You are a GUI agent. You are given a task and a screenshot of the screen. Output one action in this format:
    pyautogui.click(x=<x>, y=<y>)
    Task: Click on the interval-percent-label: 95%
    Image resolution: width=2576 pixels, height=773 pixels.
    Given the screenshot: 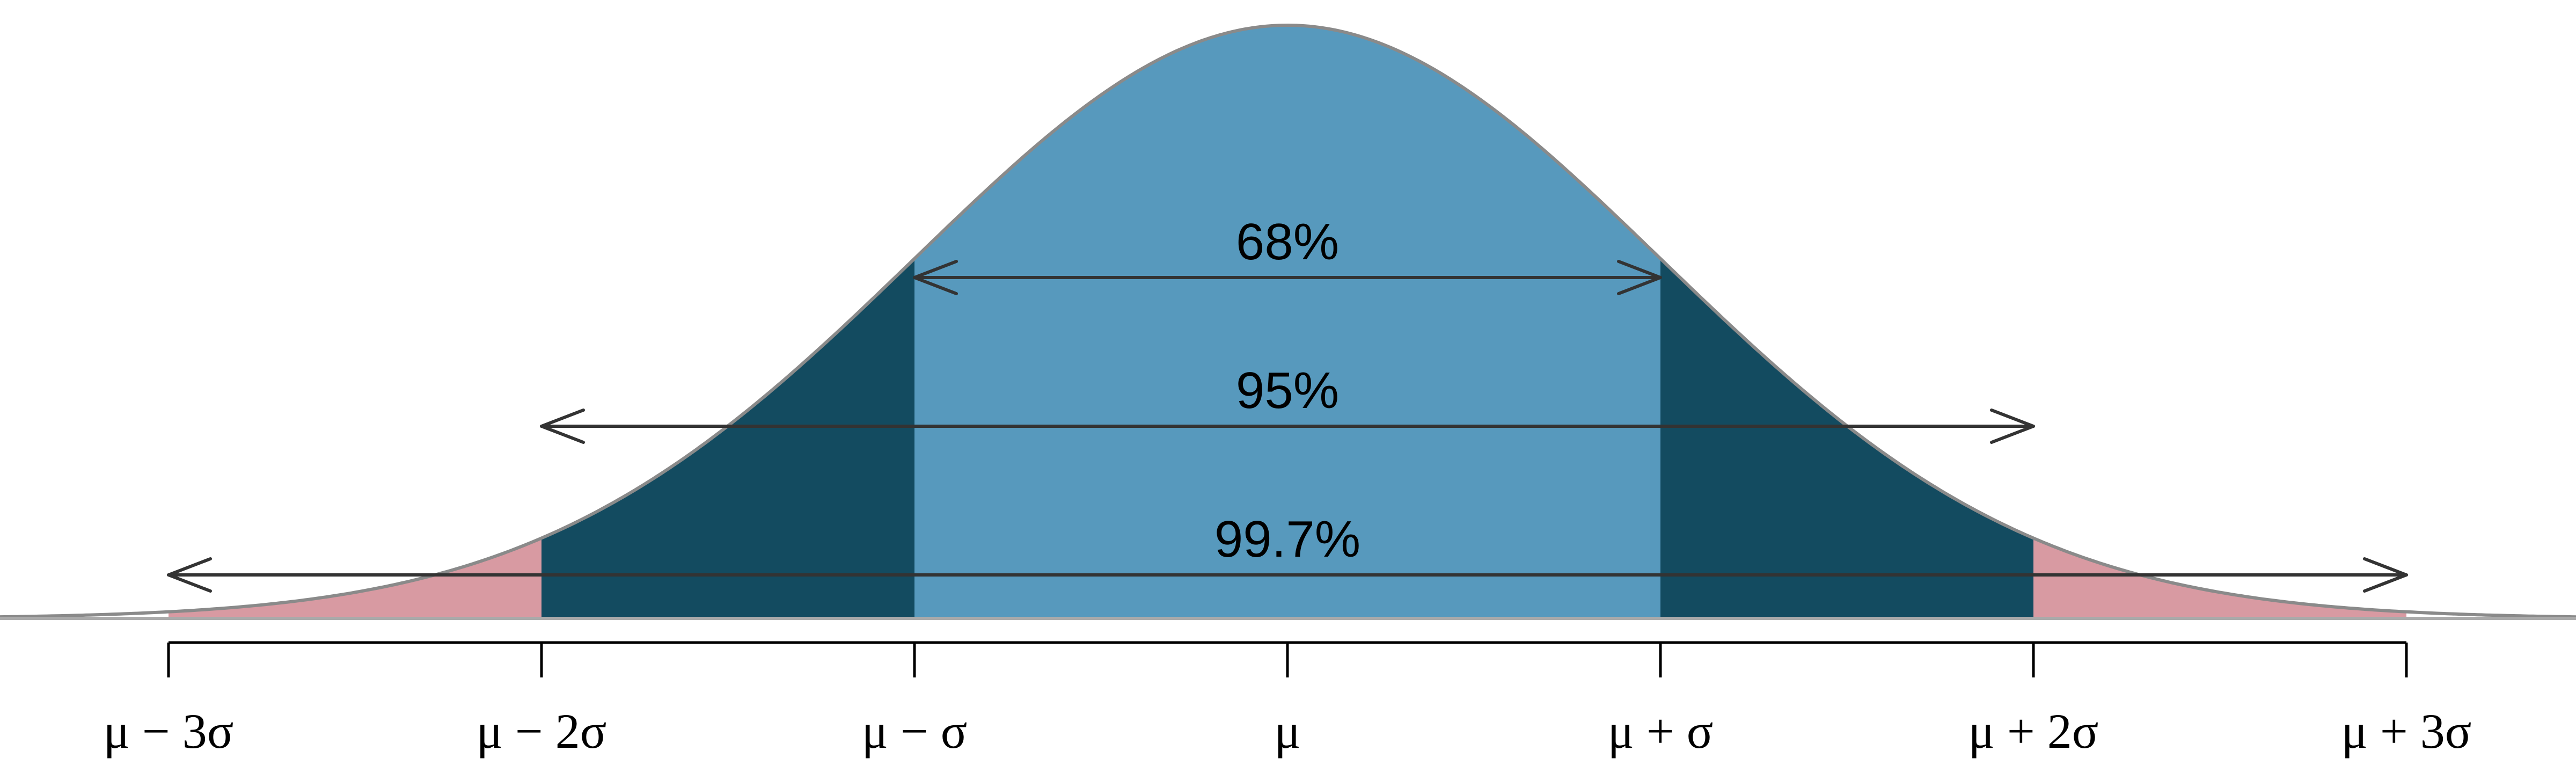 What is the action you would take?
    pyautogui.click(x=1287, y=390)
    